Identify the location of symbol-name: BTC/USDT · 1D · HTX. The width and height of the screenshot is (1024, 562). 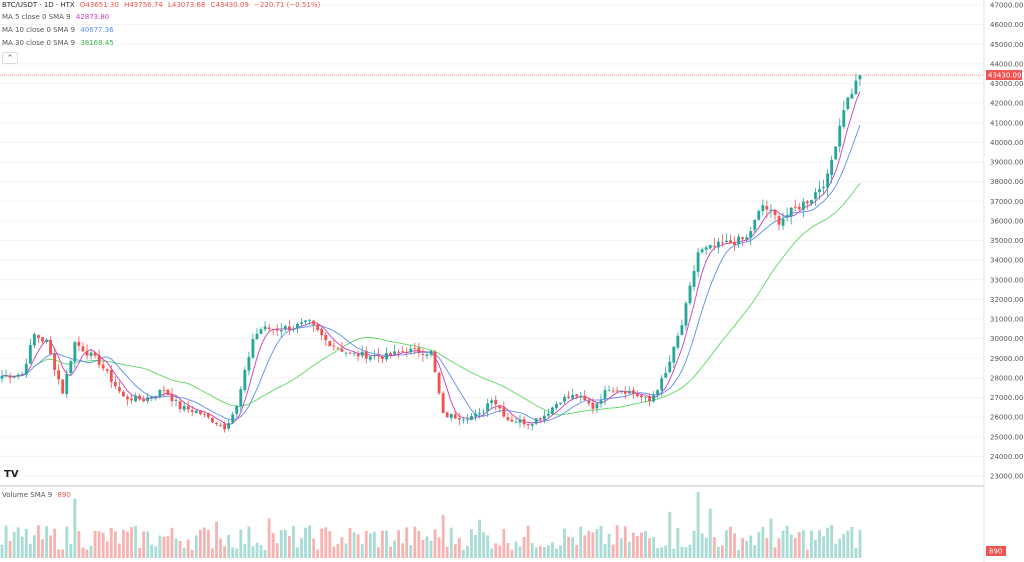
(38, 5).